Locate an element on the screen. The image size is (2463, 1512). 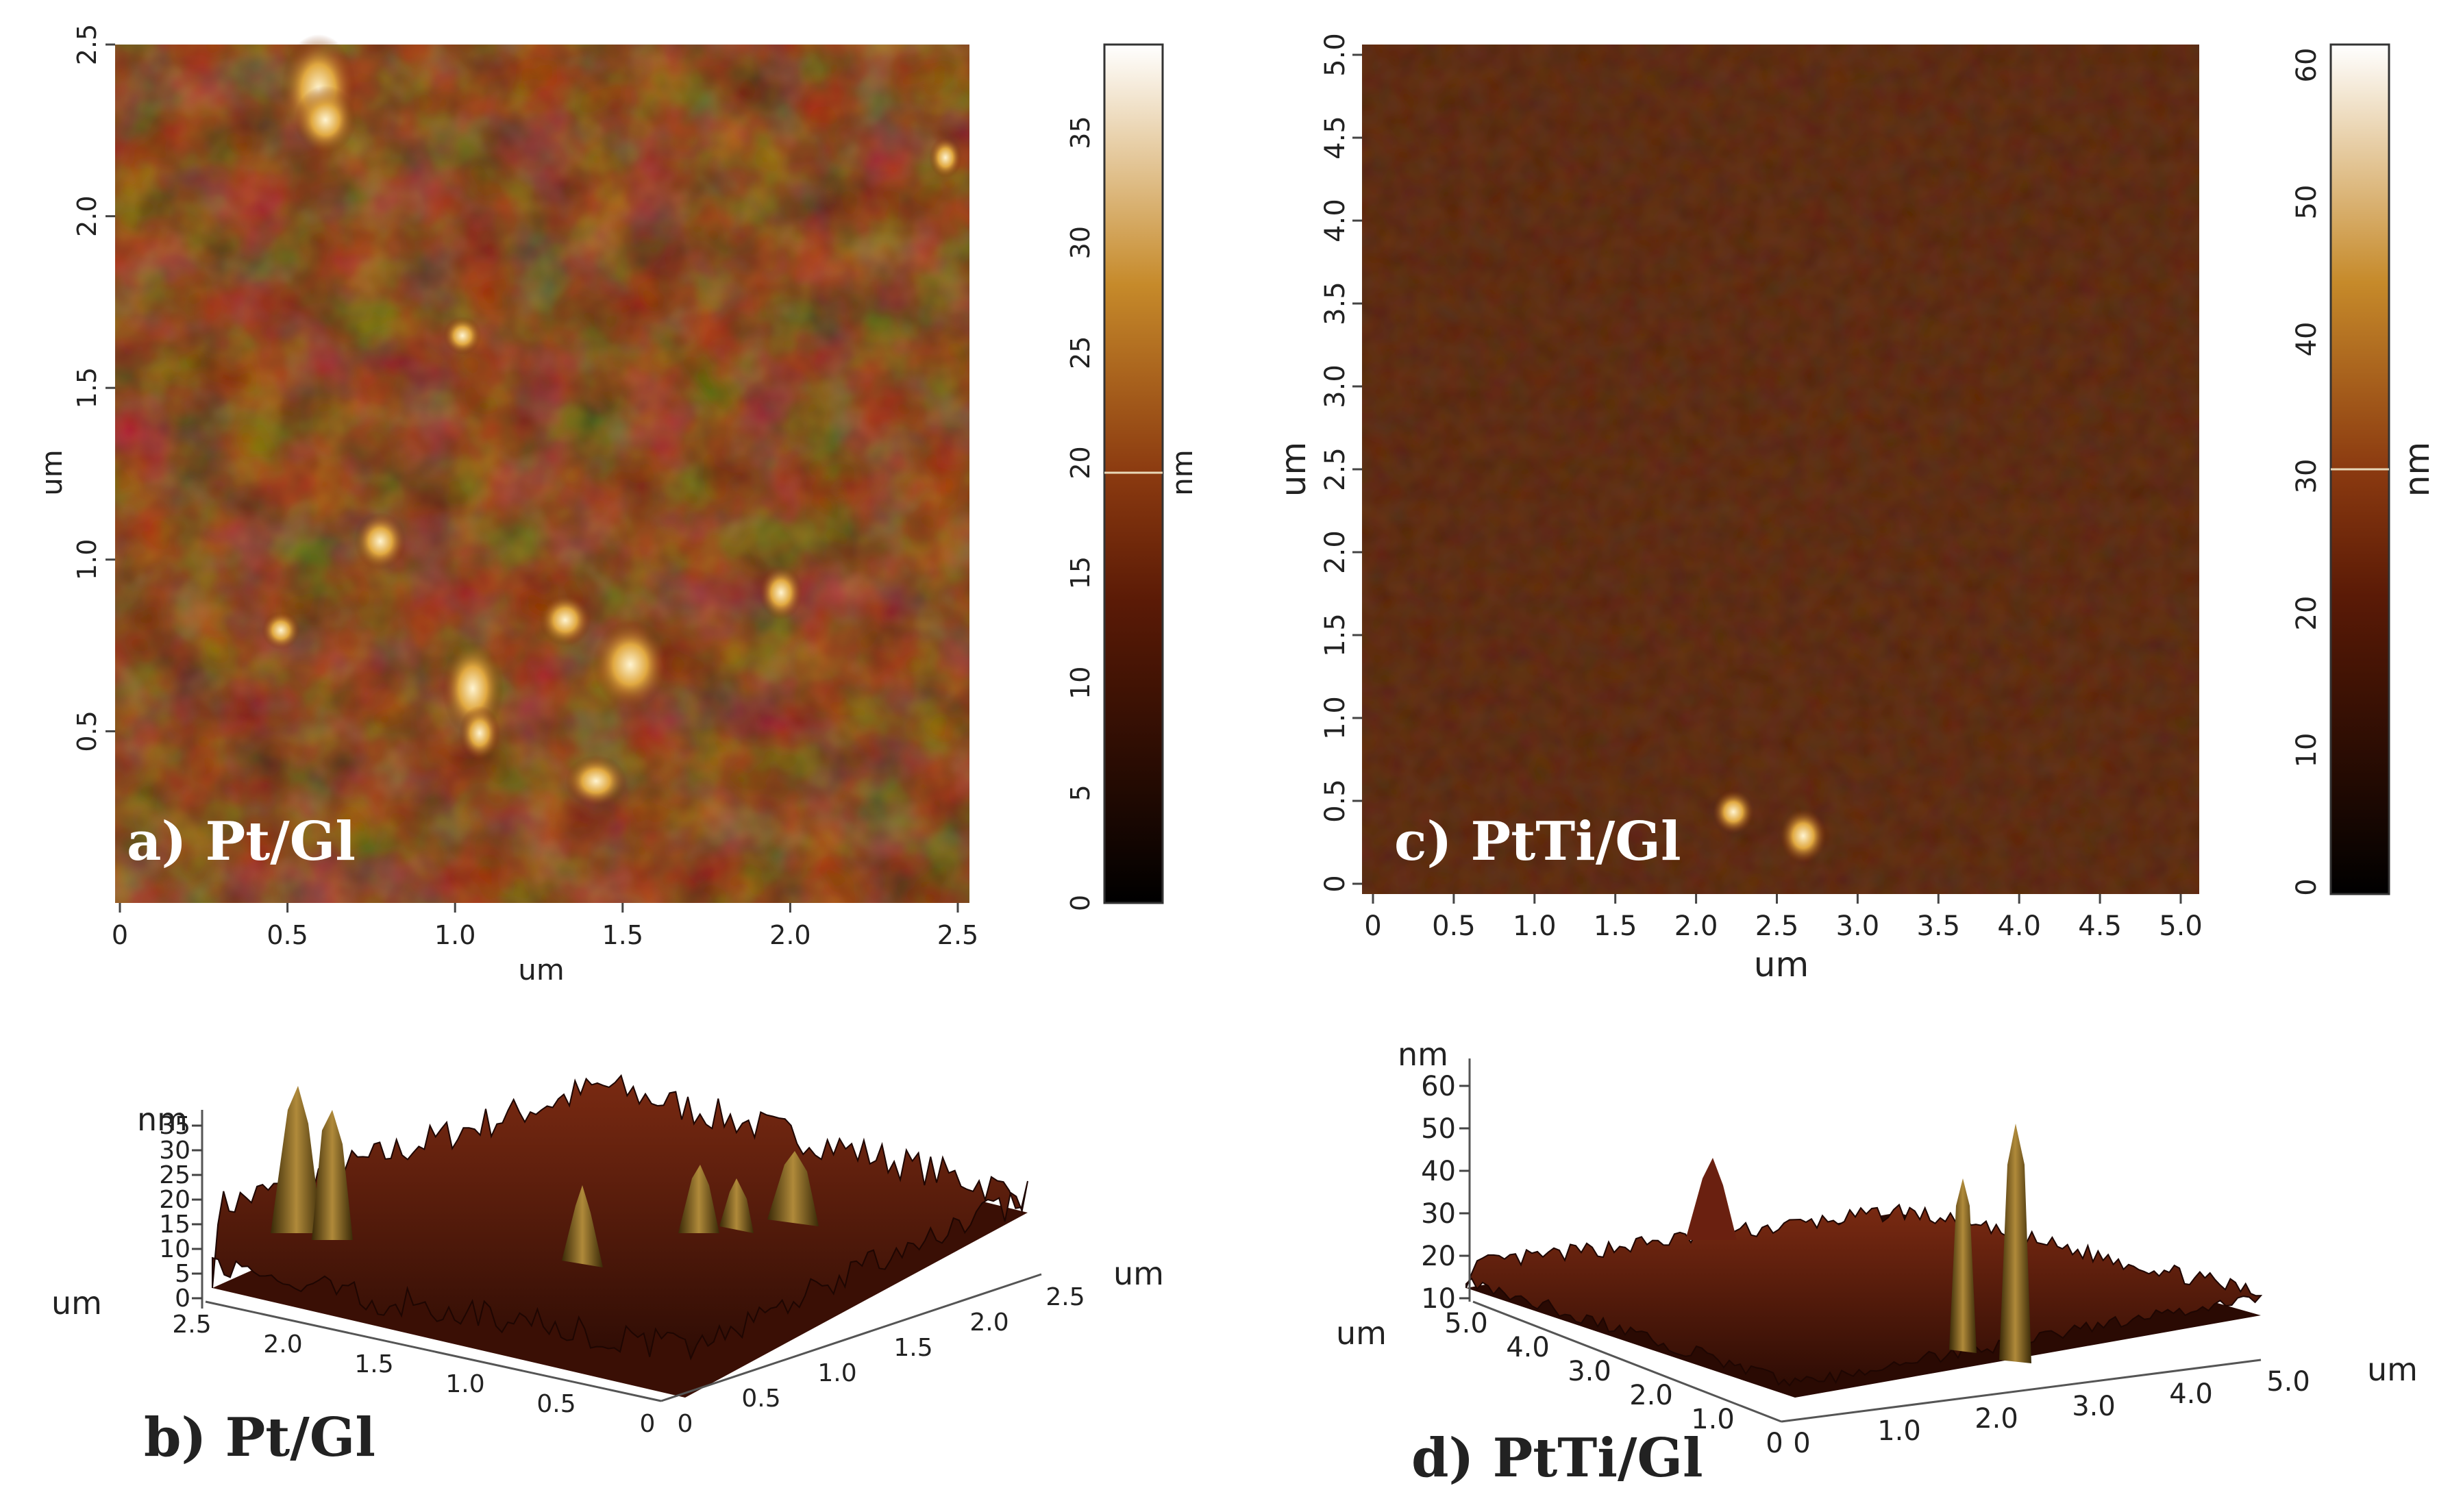
right-axis-tick-label: 3.0 is located at coordinates (2094, 1406).